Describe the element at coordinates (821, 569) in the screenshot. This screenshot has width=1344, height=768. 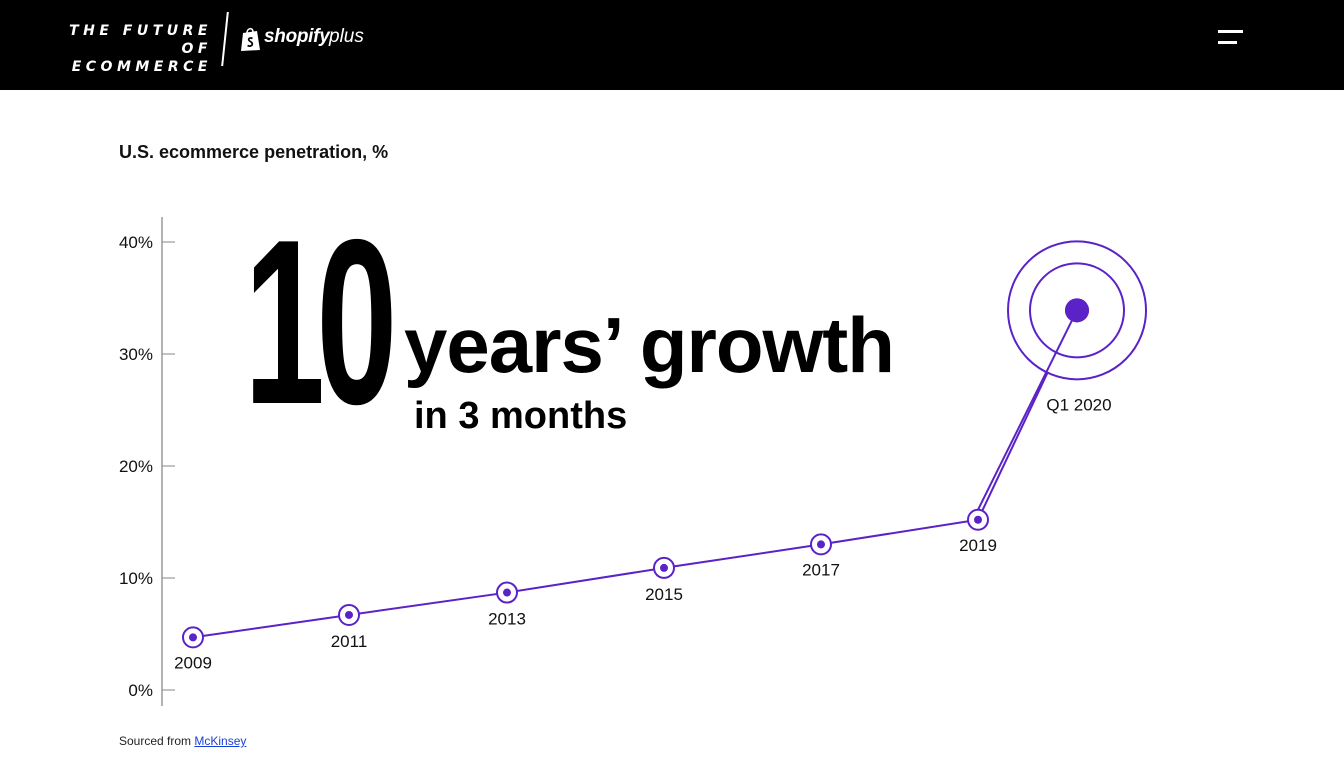
I see `data-point-label: 2017` at that location.